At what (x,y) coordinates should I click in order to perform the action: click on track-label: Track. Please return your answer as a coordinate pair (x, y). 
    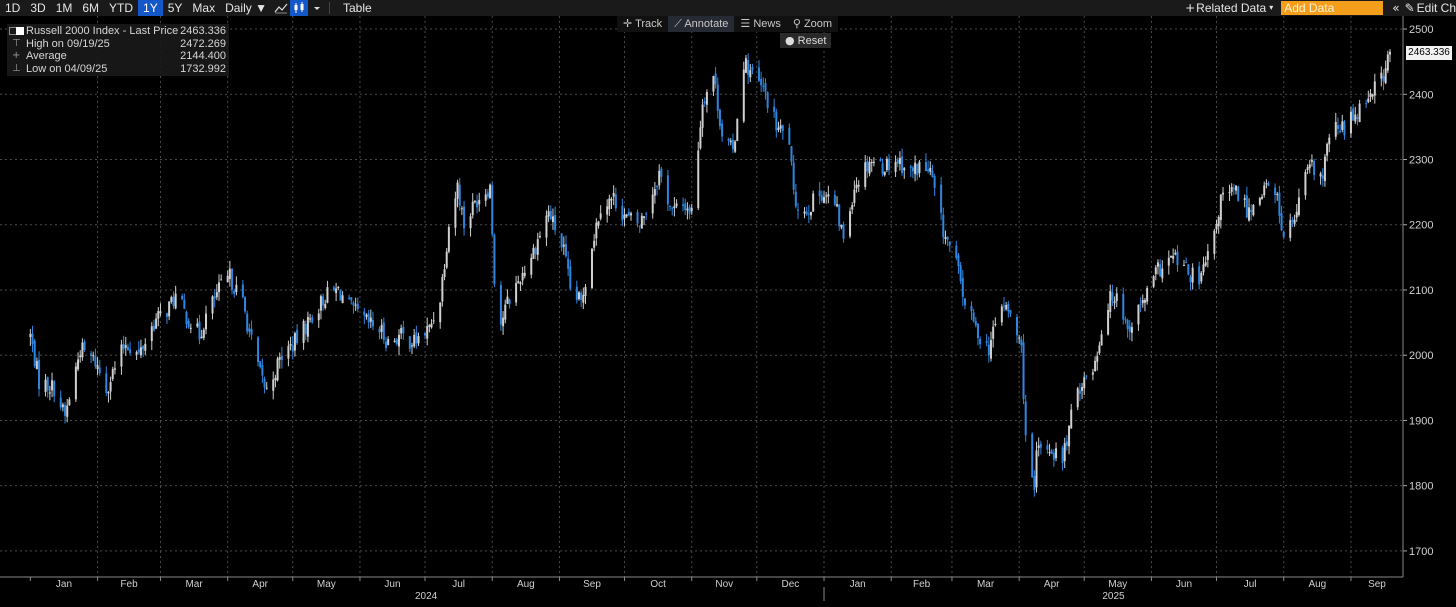
    Looking at the image, I should click on (649, 24).